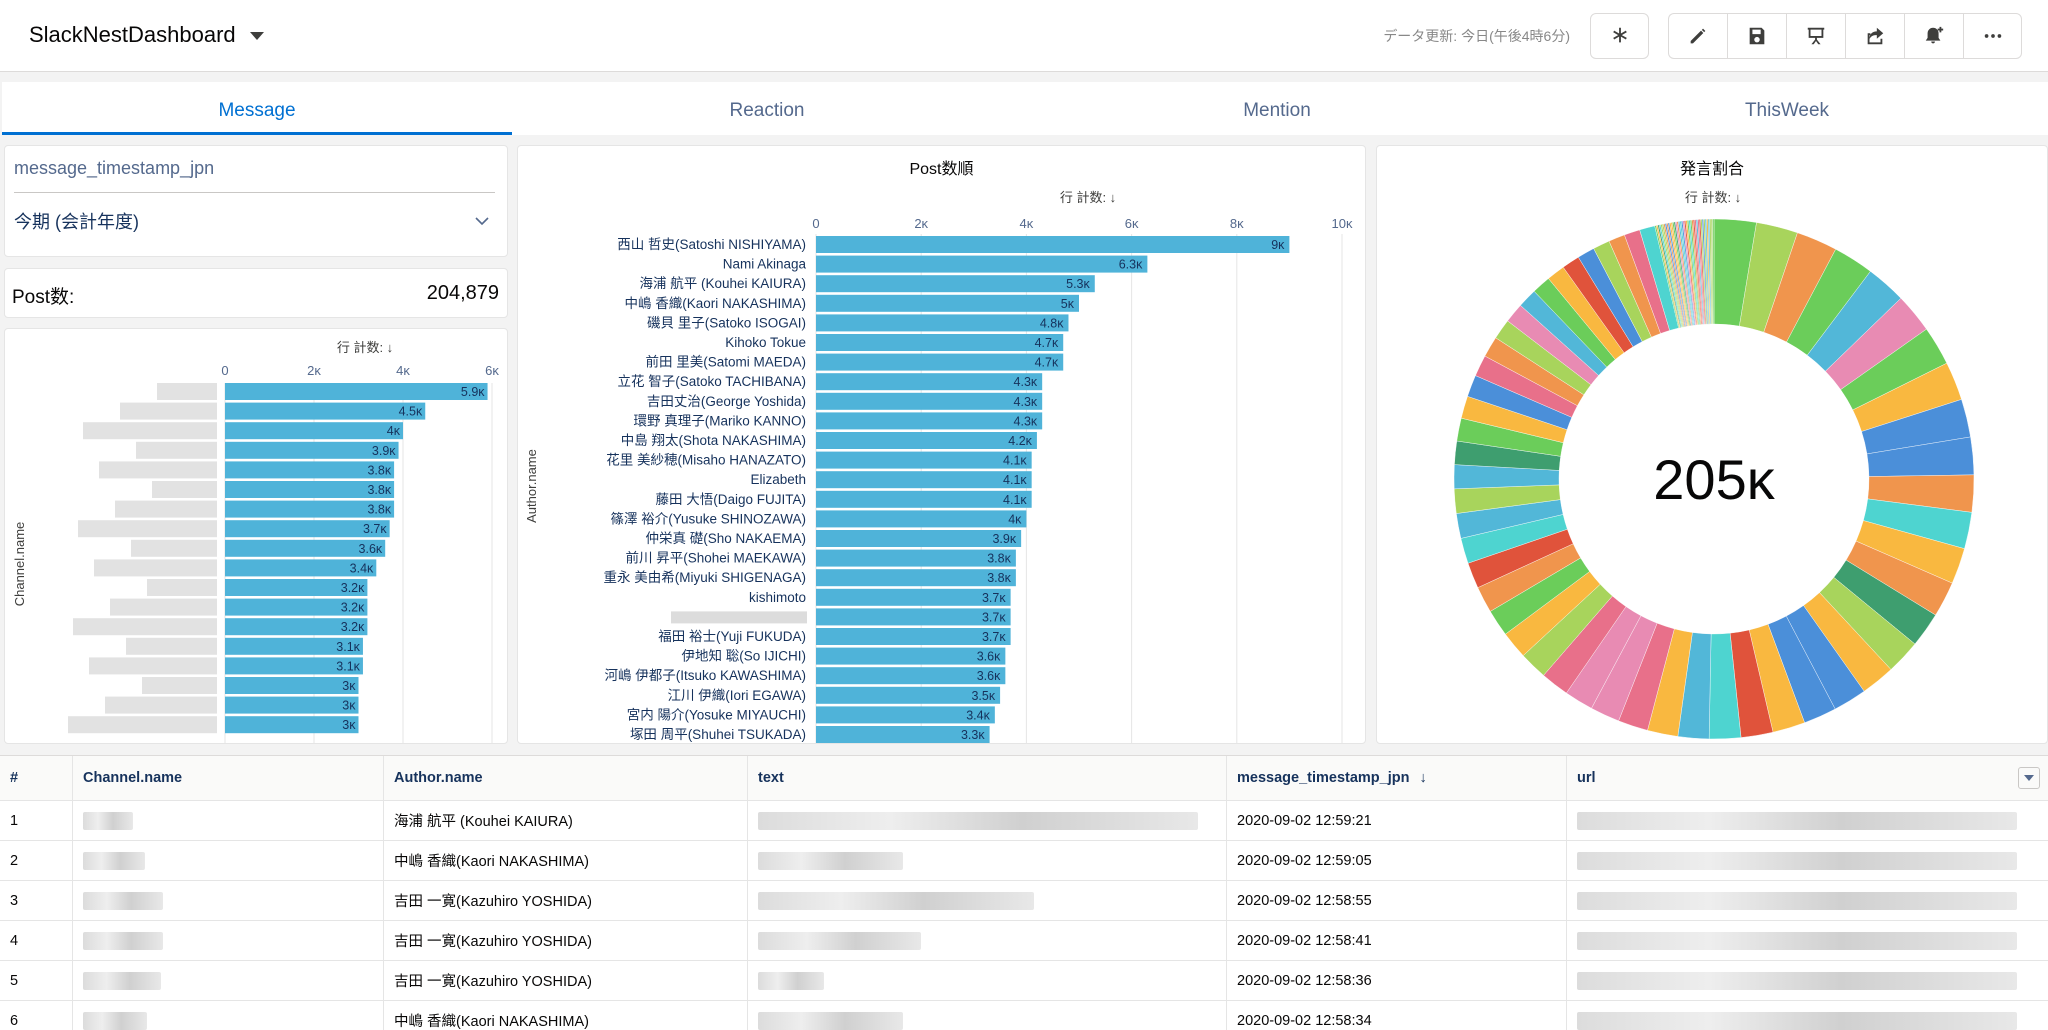 The width and height of the screenshot is (2048, 1030). I want to click on save-button, so click(1756, 36).